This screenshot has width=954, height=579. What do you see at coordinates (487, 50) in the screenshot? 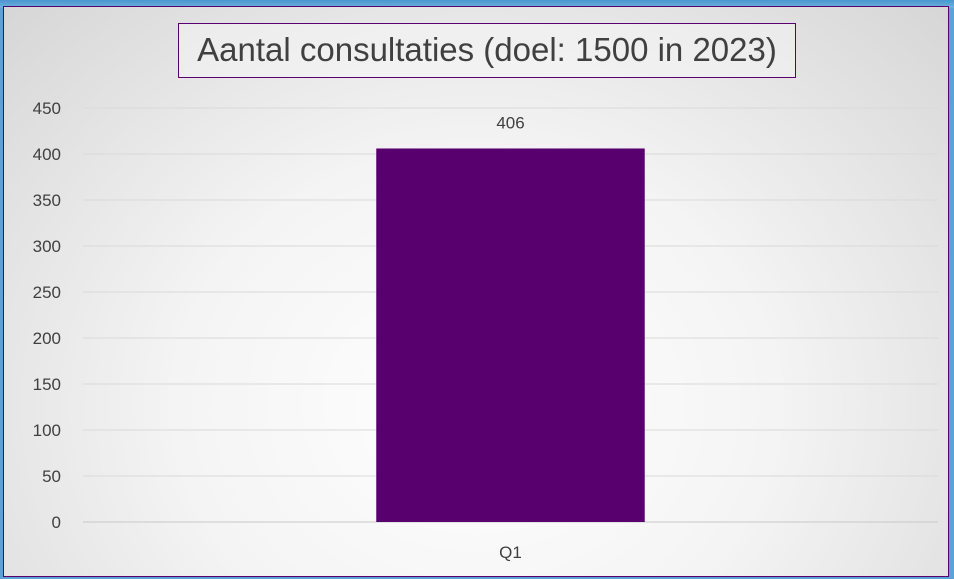
I see `chart-title: Aantal consultaties (doel: 1500 in 2023)` at bounding box center [487, 50].